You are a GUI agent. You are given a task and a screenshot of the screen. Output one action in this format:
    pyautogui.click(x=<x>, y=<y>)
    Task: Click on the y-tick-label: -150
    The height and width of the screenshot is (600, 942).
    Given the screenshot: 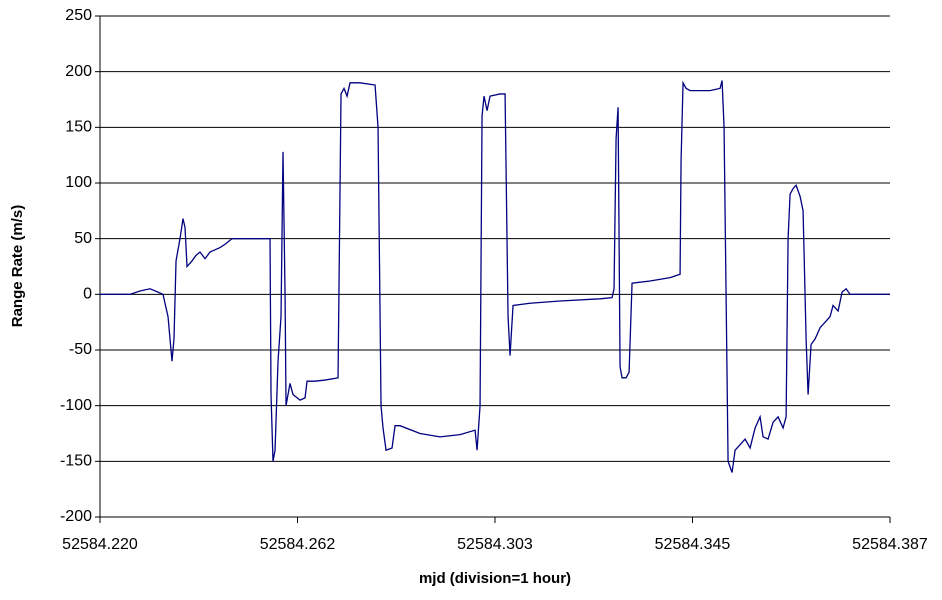 What is the action you would take?
    pyautogui.click(x=76, y=461)
    